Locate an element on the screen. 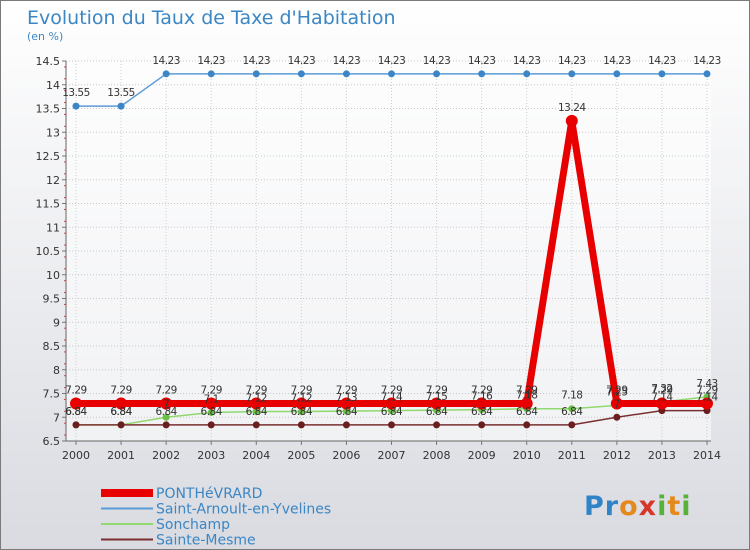 The width and height of the screenshot is (750, 550). y-tick-label: 14.5 is located at coordinates (48, 61).